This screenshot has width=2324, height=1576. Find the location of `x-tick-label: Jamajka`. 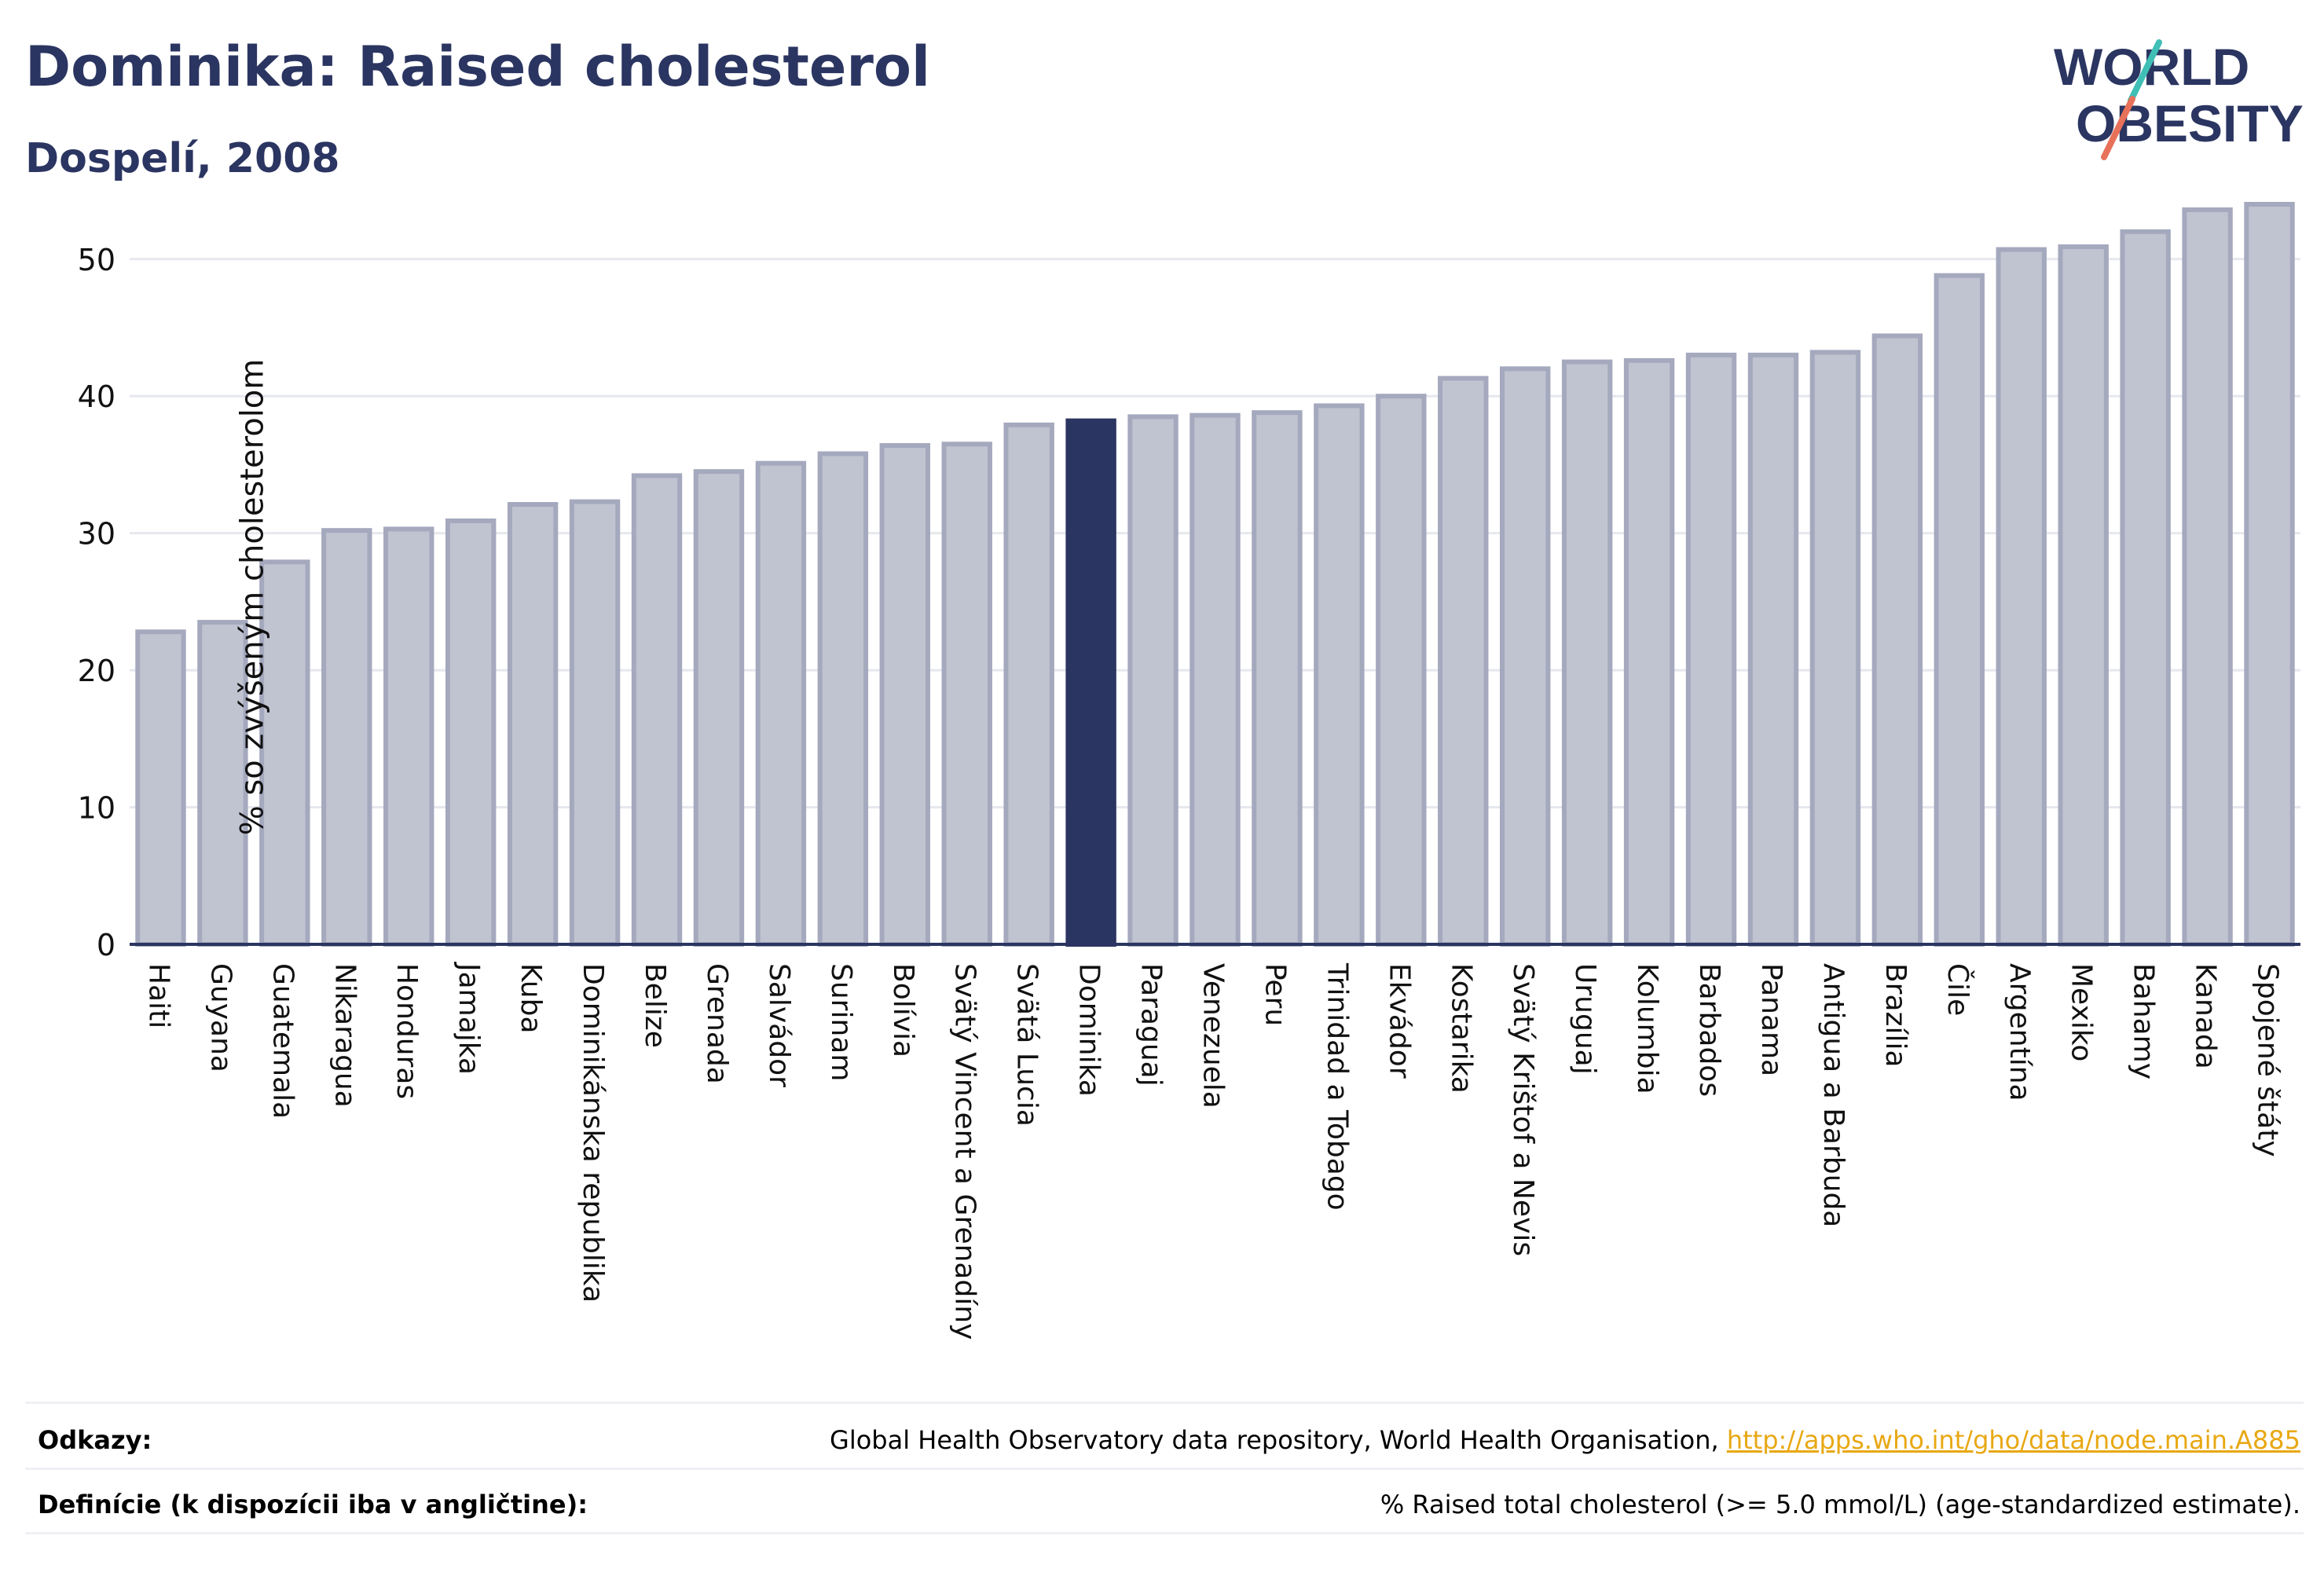

x-tick-label: Jamajka is located at coordinates (469, 1018).